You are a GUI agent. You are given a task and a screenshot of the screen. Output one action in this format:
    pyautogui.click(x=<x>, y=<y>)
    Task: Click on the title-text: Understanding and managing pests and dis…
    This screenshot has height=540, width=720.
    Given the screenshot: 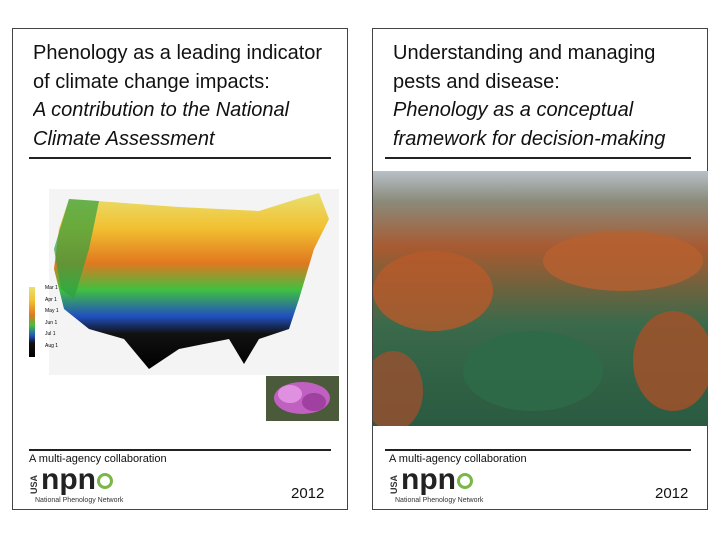 What is the action you would take?
    pyautogui.click(x=524, y=67)
    